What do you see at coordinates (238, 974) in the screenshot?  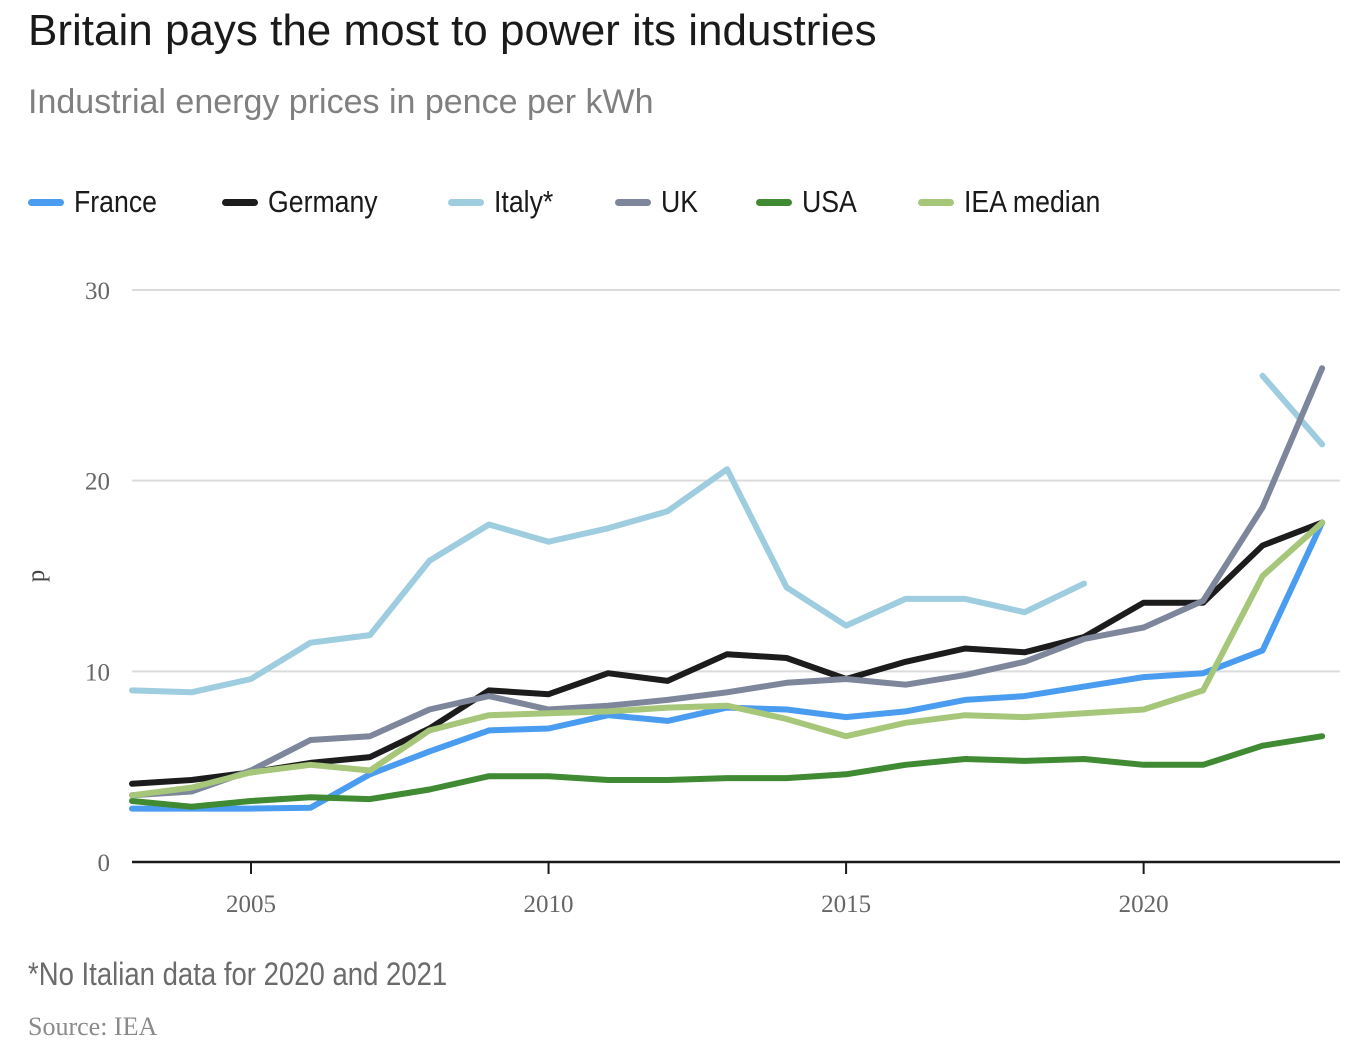 I see `footnote: *No Italian data for 2020 and 2021` at bounding box center [238, 974].